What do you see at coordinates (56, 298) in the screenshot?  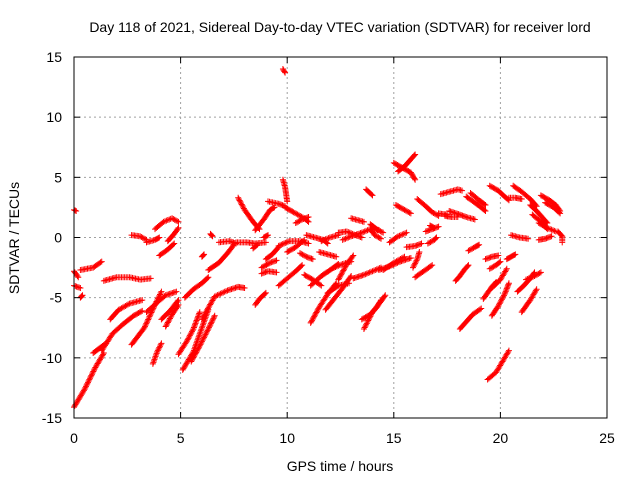 I see `y-tick-label: -5` at bounding box center [56, 298].